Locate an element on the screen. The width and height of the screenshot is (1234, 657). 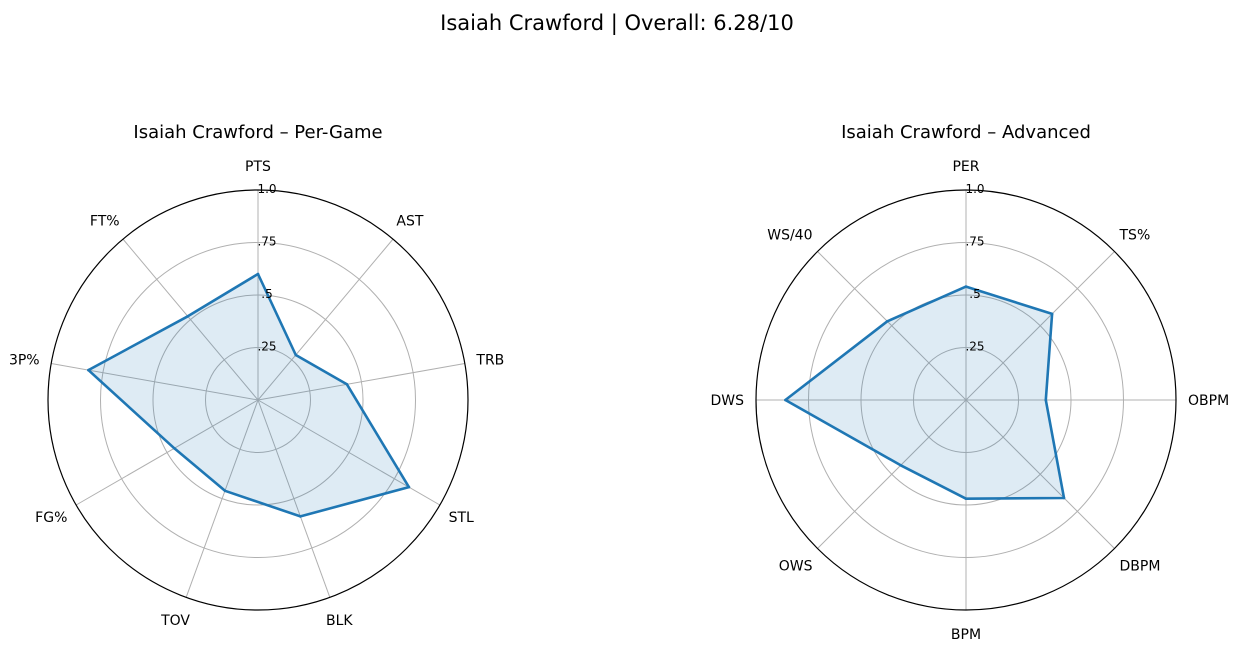
axis-label-tov: TOV is located at coordinates (175, 621).